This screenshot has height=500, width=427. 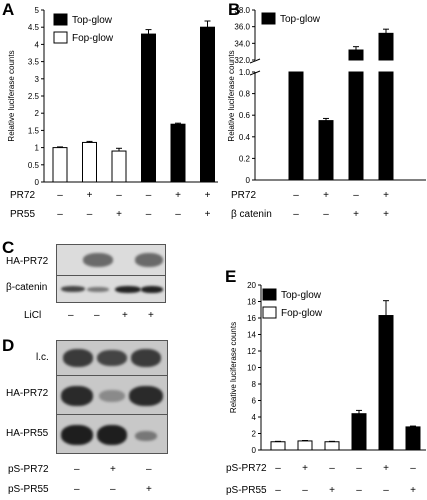 What do you see at coordinates (28, 489) in the screenshot?
I see `row-label-ps-pr55-d: pS-PR55` at bounding box center [28, 489].